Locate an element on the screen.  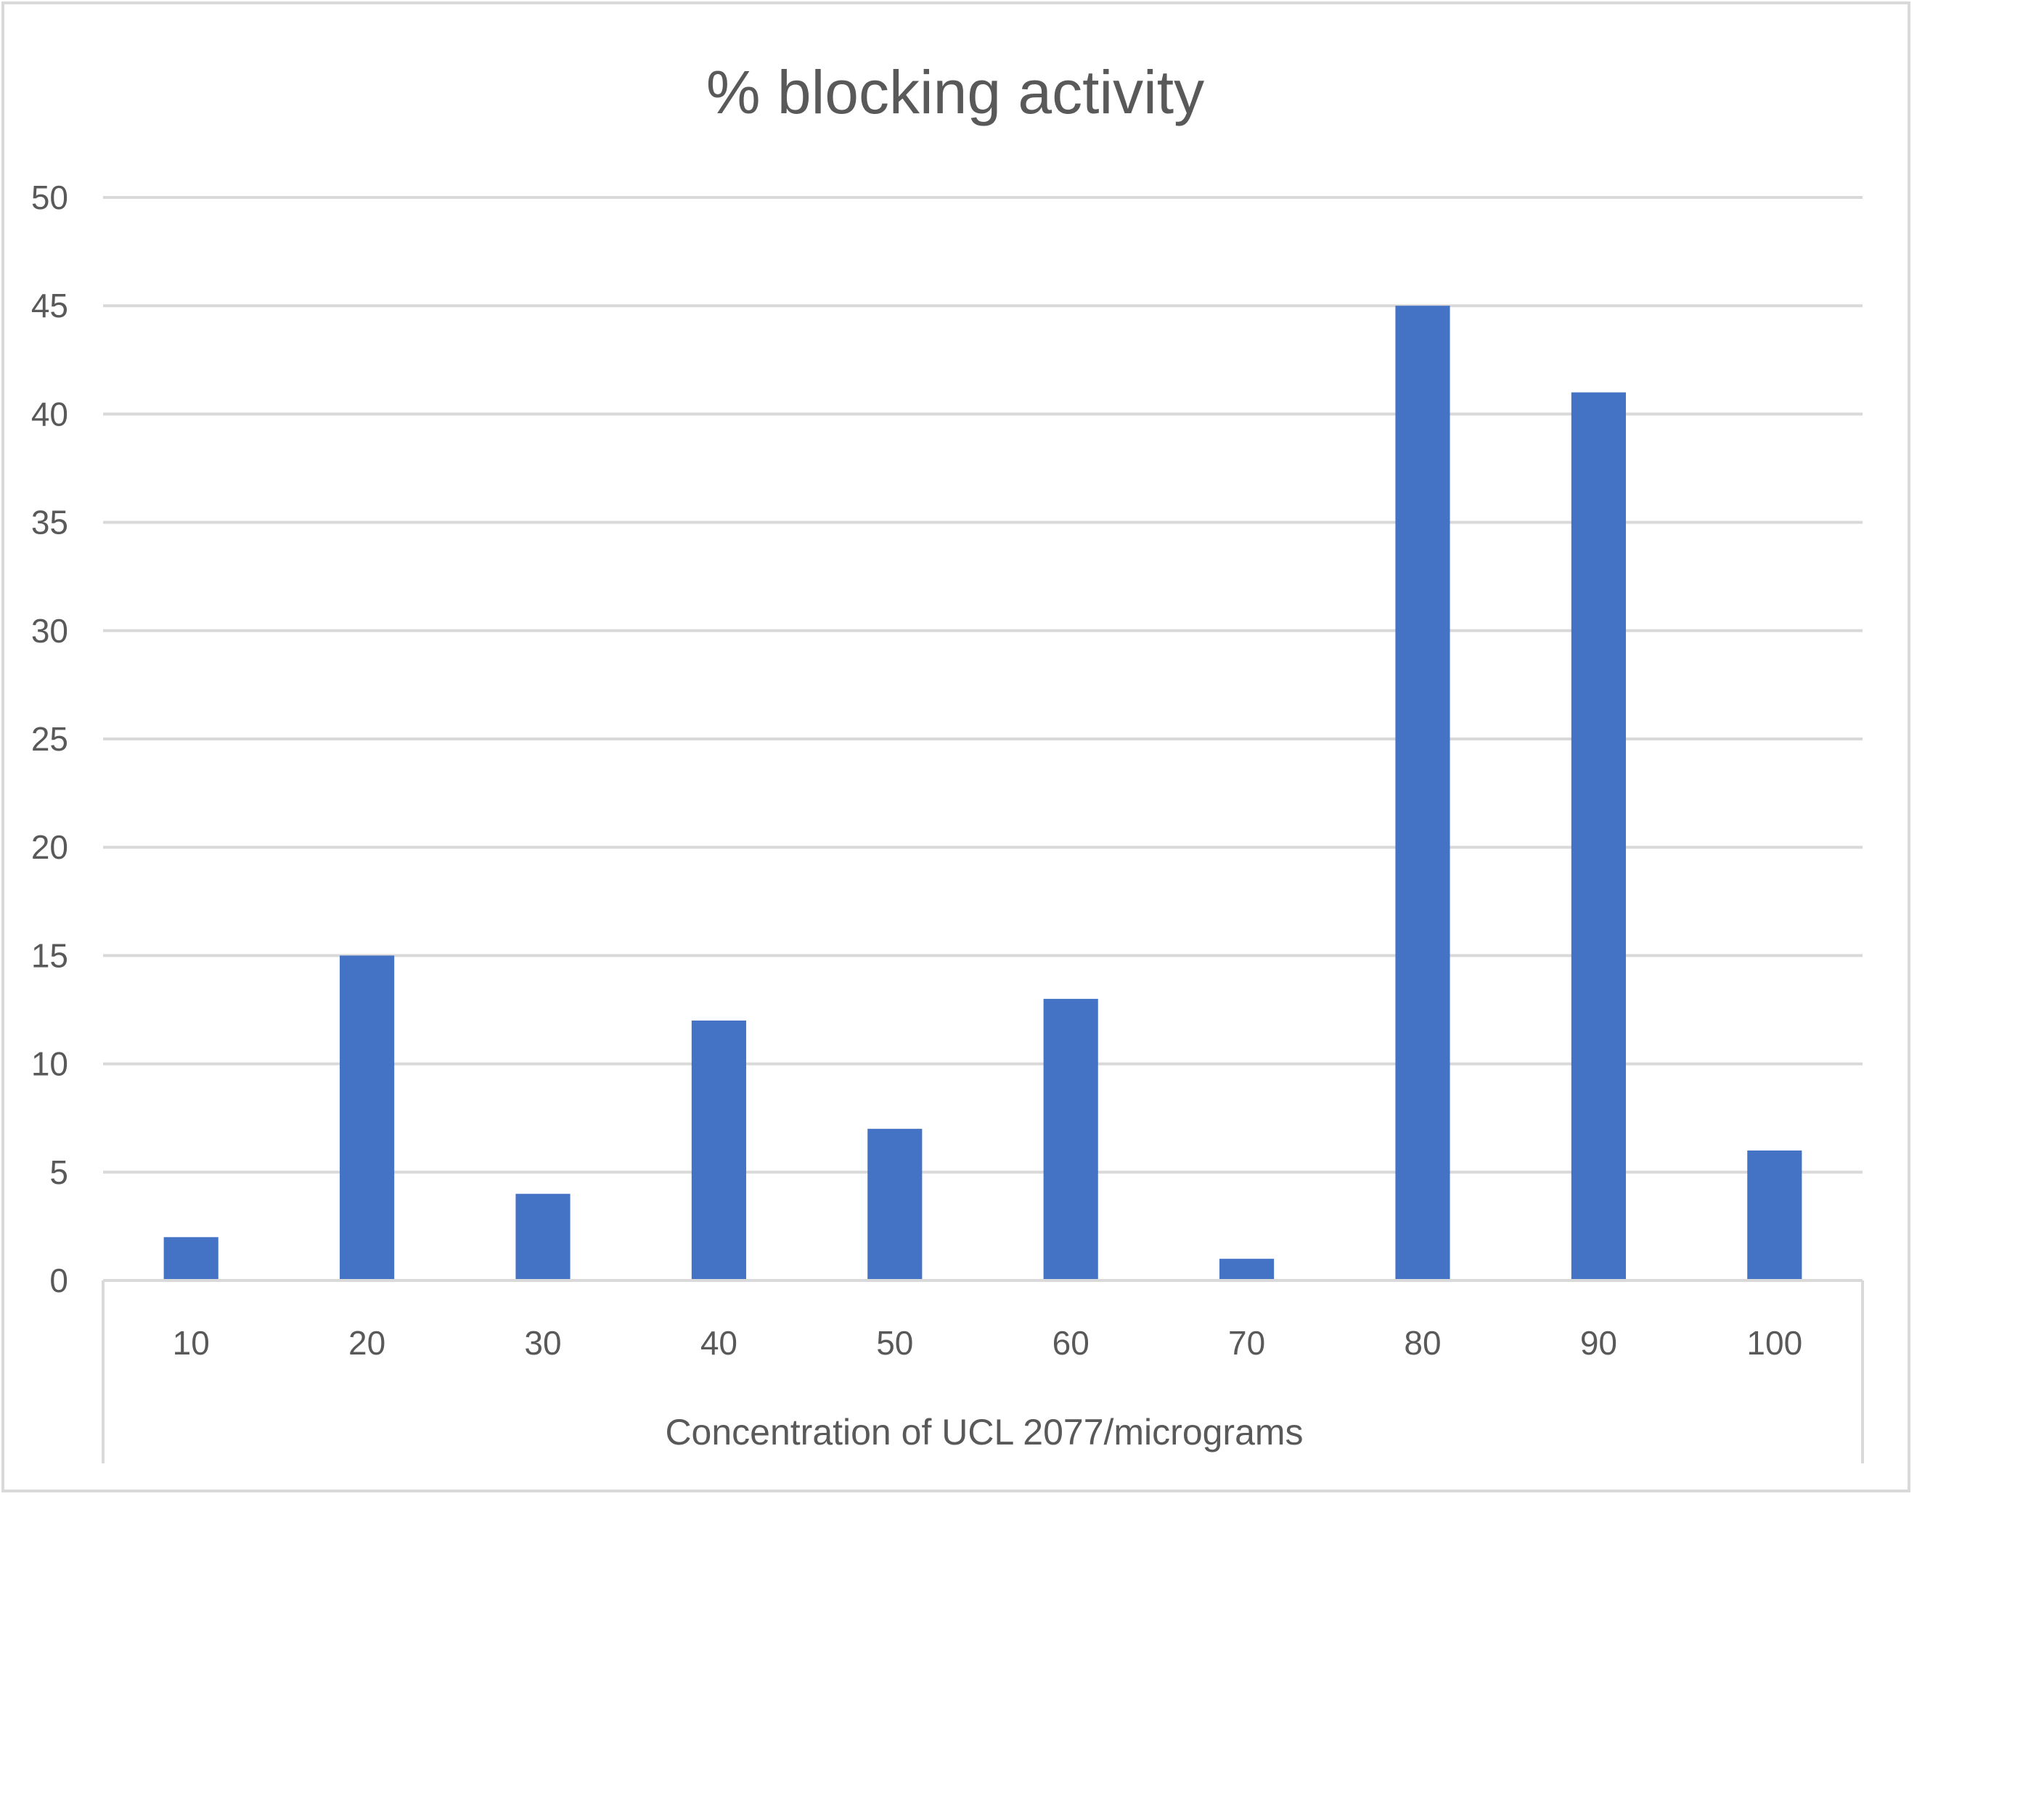
y-tick-label: 30 is located at coordinates (49, 631).